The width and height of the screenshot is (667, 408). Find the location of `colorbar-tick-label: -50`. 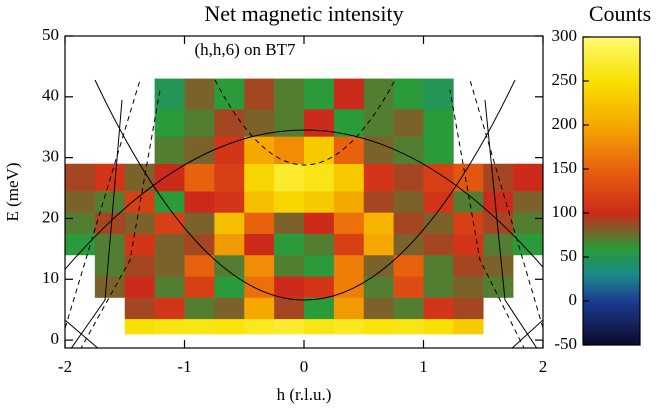

colorbar-tick-label: -50 is located at coordinates (565, 343).